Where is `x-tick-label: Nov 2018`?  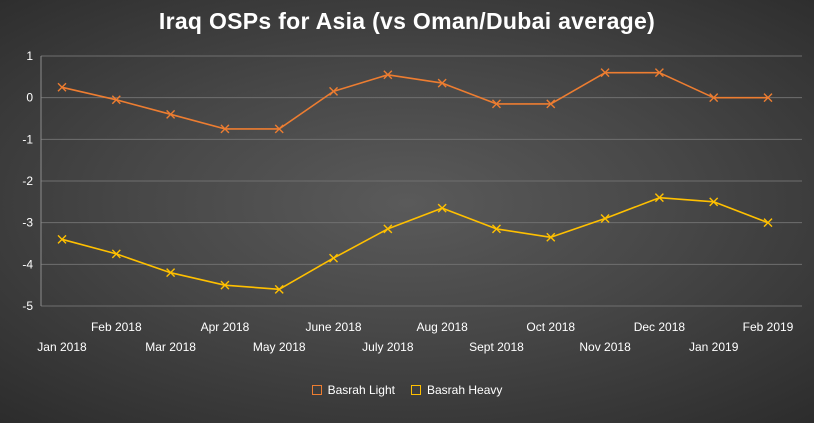
x-tick-label: Nov 2018 is located at coordinates (605, 347).